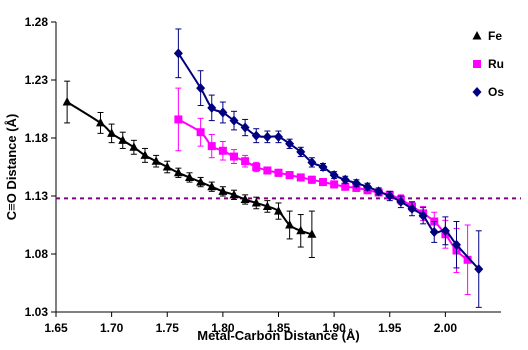  Describe the element at coordinates (278, 335) in the screenshot. I see `x-axis-title: Metal-Carbon Distance (Å)` at that location.